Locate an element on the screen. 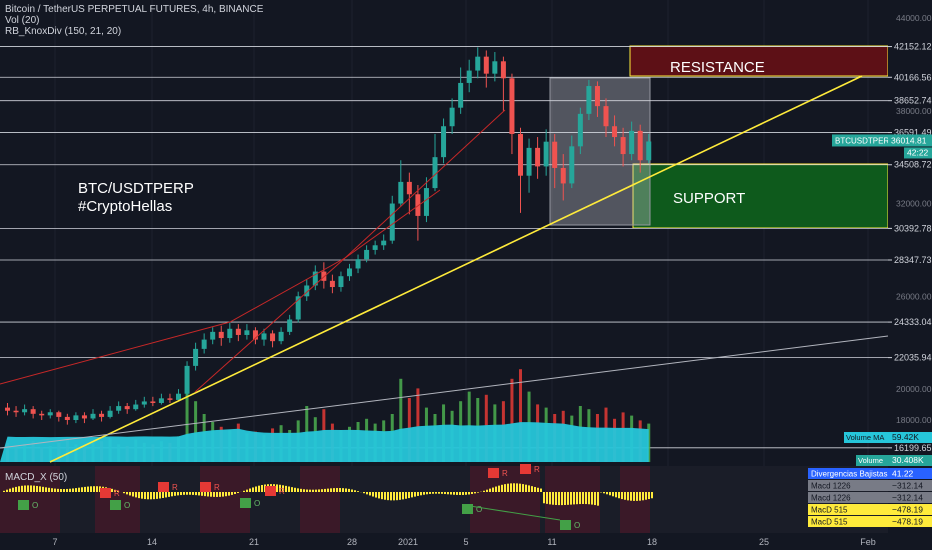 The height and width of the screenshot is (550, 932). macd-readout-label: Macd 1226 is located at coordinates (831, 498).